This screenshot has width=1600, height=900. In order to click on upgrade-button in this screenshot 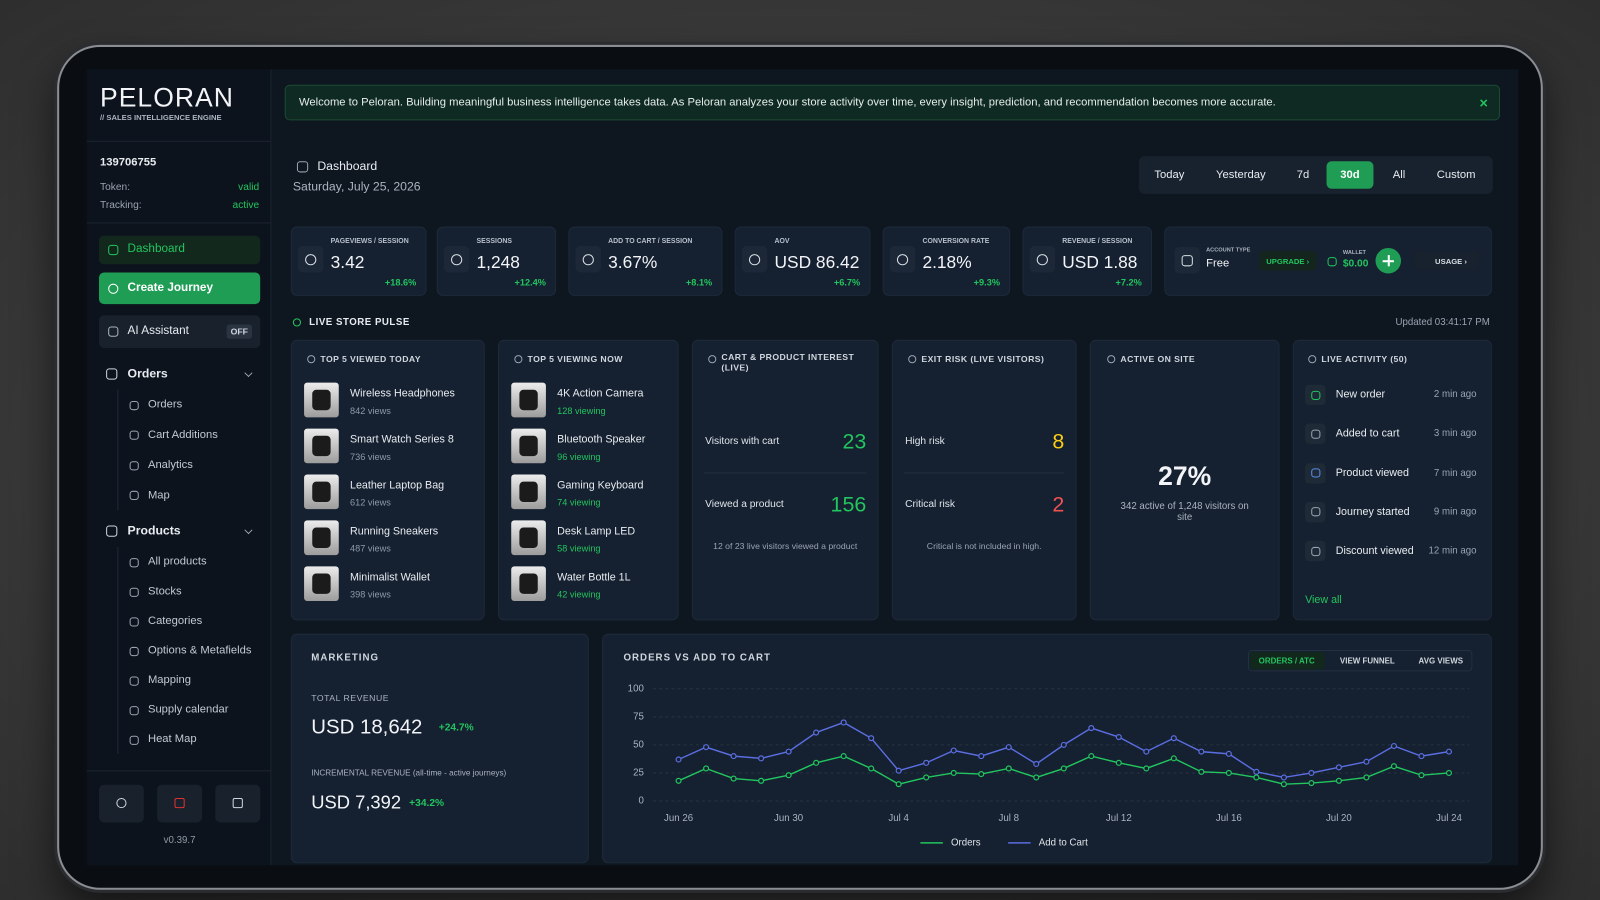, I will do `click(1288, 261)`.